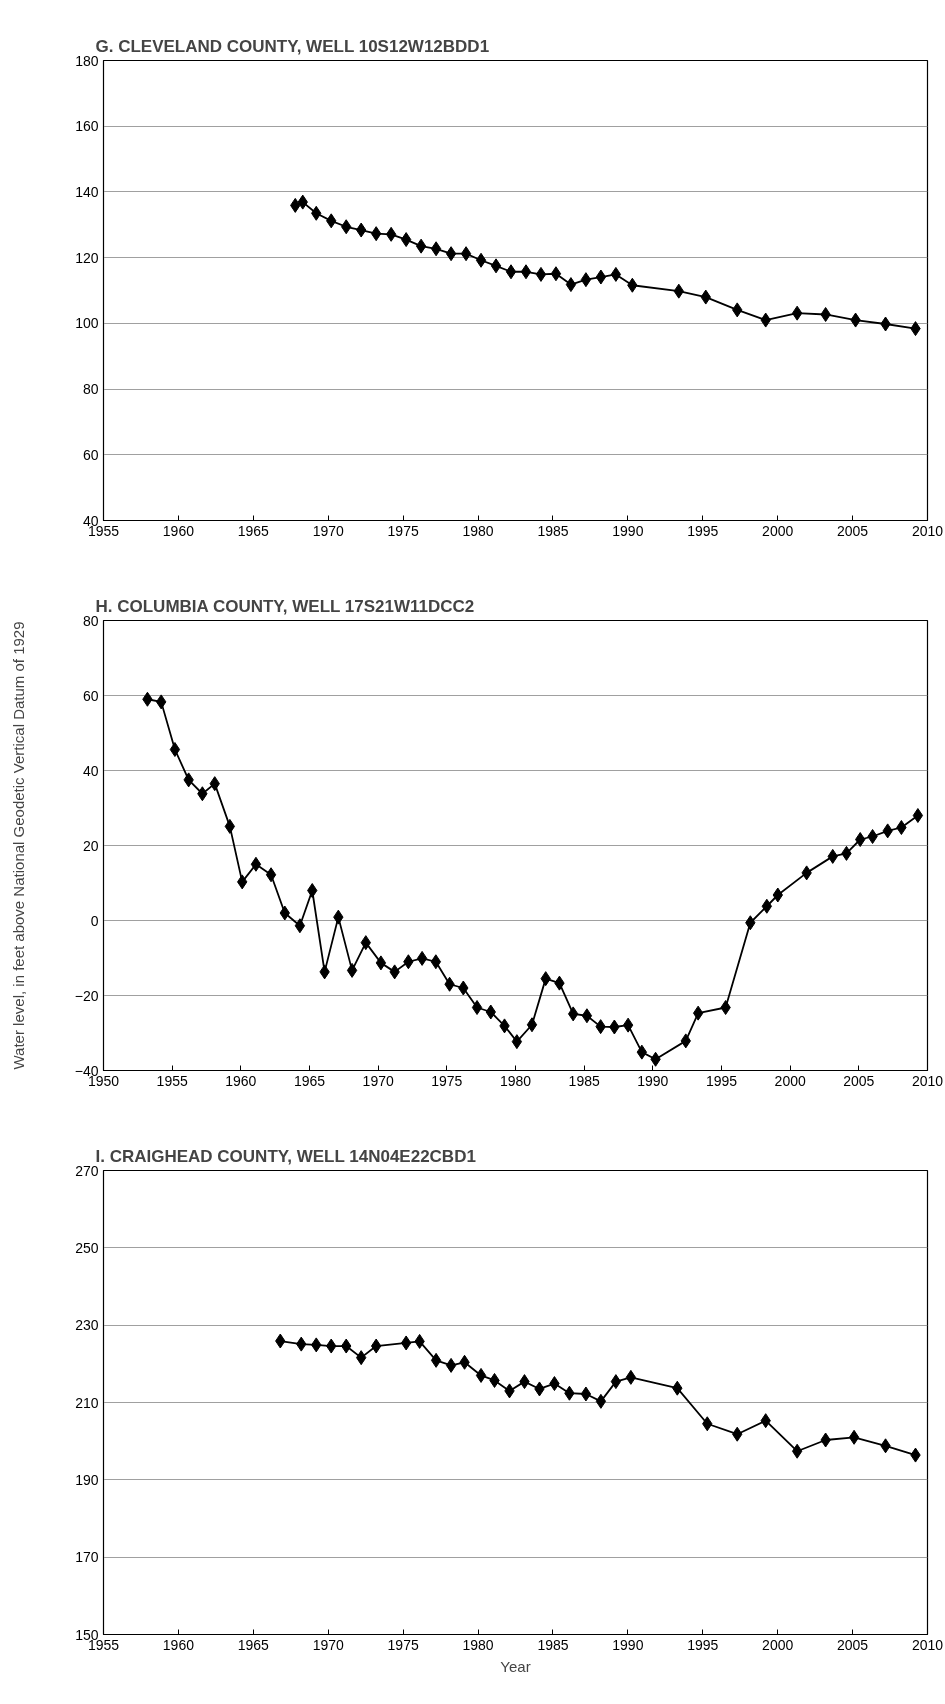 Image resolution: width=945 pixels, height=1704 pixels. What do you see at coordinates (94, 920) in the screenshot?
I see `y-tick-label: 0` at bounding box center [94, 920].